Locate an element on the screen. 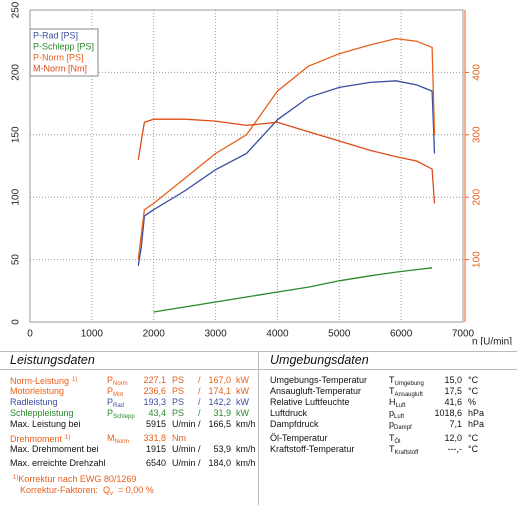 Image resolution: width=517 pixels, height=505 pixels. symbol: pLuft is located at coordinates (396, 415).